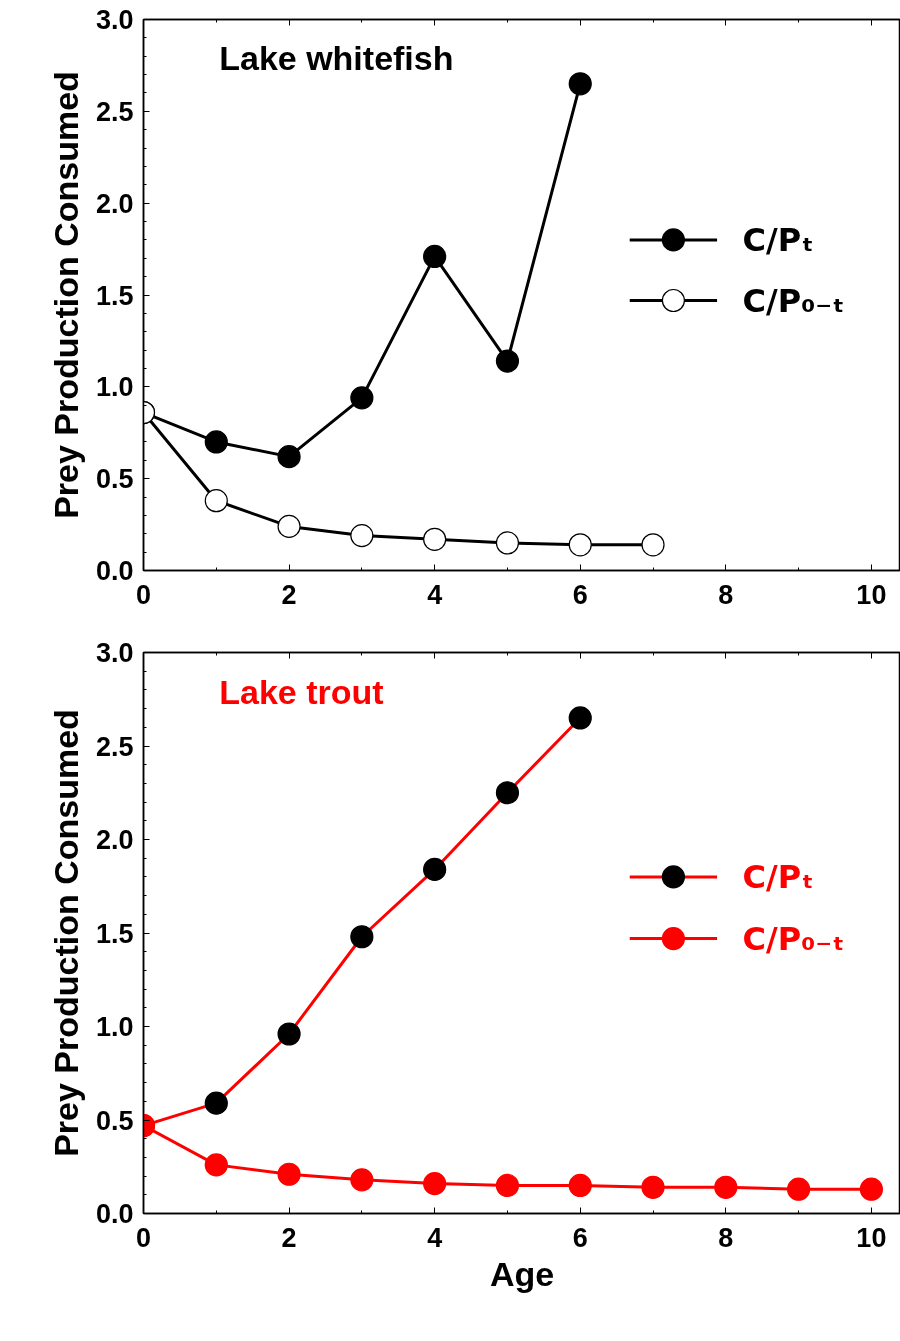  I want to click on text: Lake whitefish, so click(336, 58).